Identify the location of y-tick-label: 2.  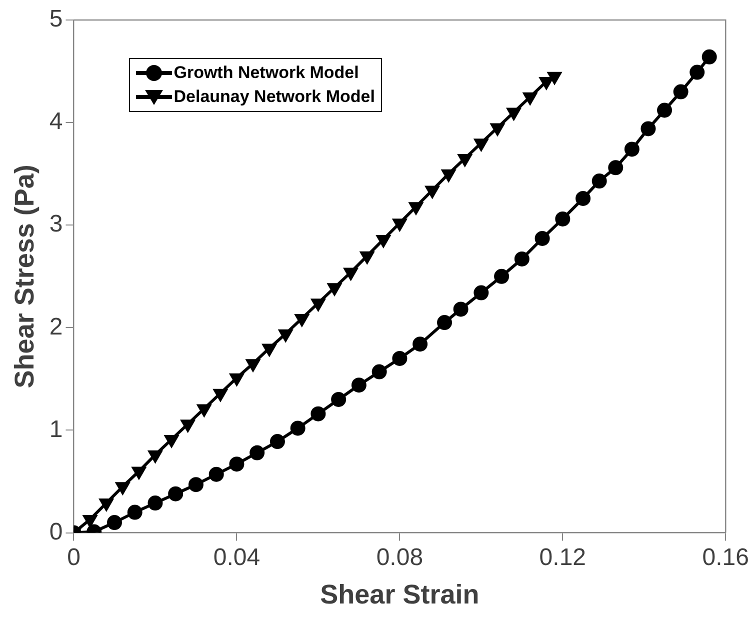
(56, 326).